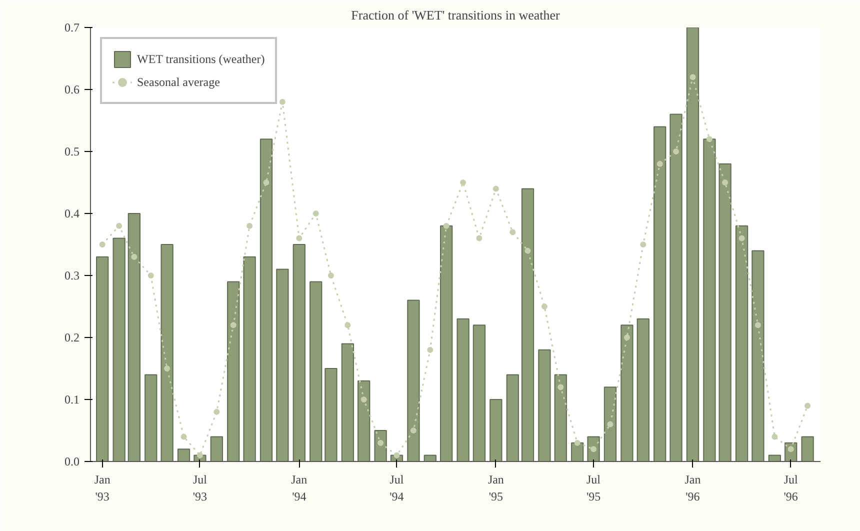  I want to click on y-tick-label: 0.0, so click(72, 461).